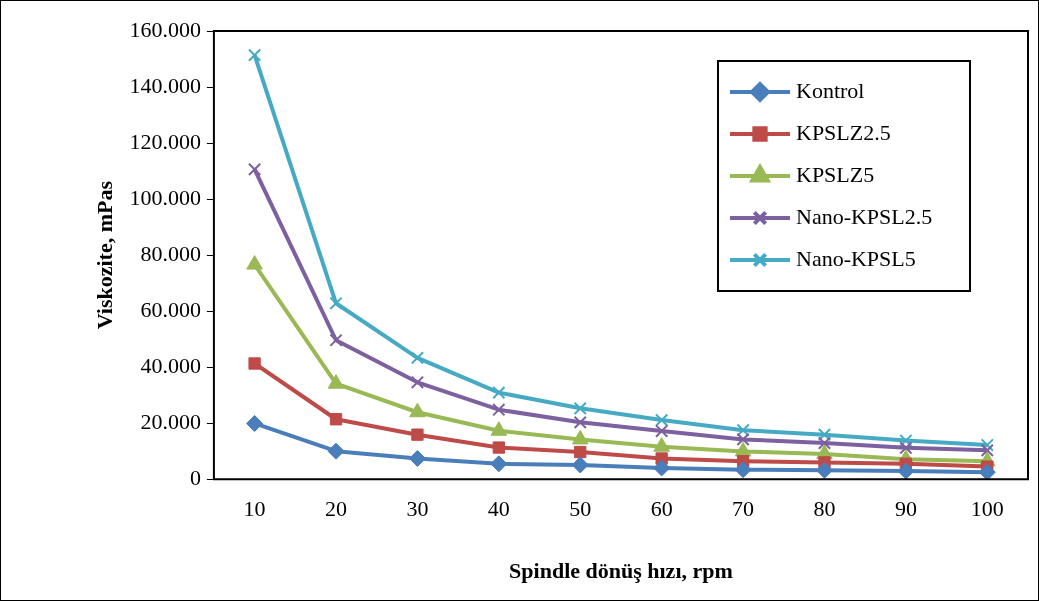  I want to click on y-tick-label: 140.000, so click(165, 85).